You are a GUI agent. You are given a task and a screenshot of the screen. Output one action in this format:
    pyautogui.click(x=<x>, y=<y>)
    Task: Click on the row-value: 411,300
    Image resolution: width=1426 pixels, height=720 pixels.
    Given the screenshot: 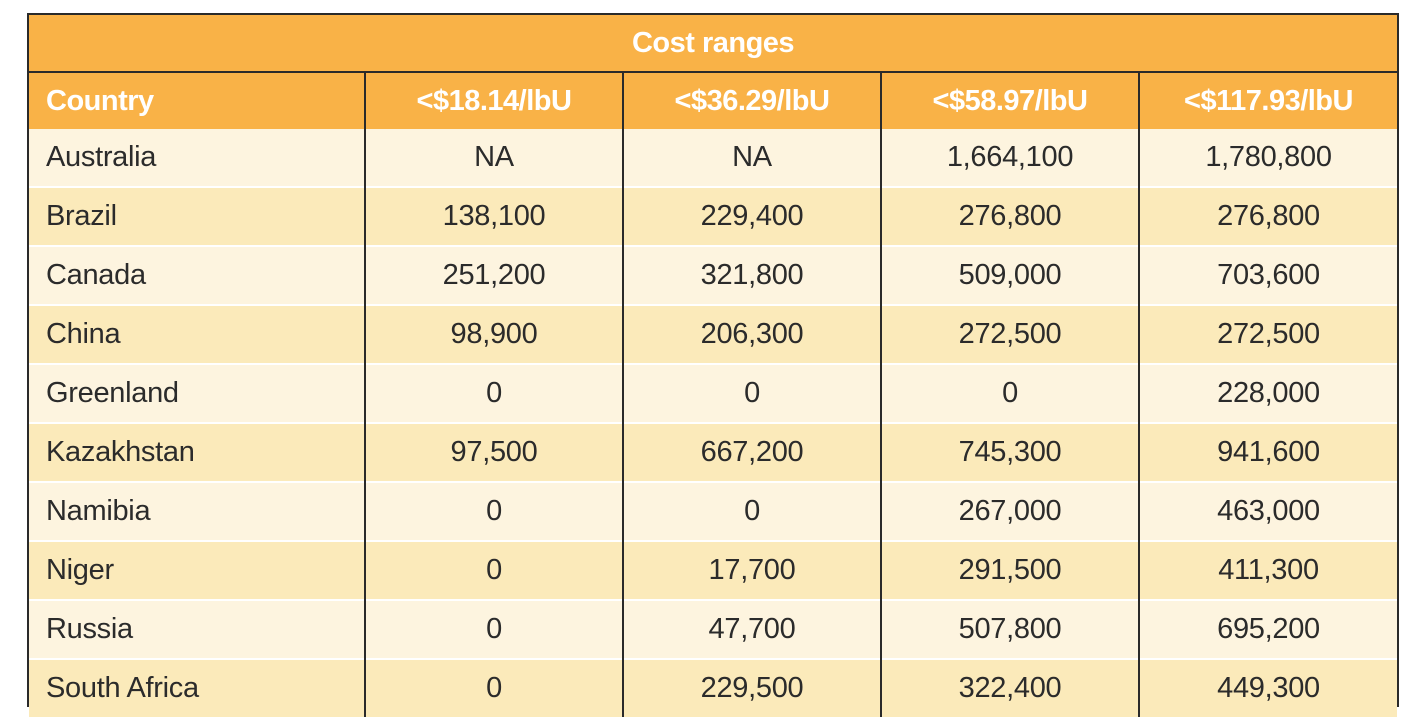 What is the action you would take?
    pyautogui.click(x=1268, y=570)
    